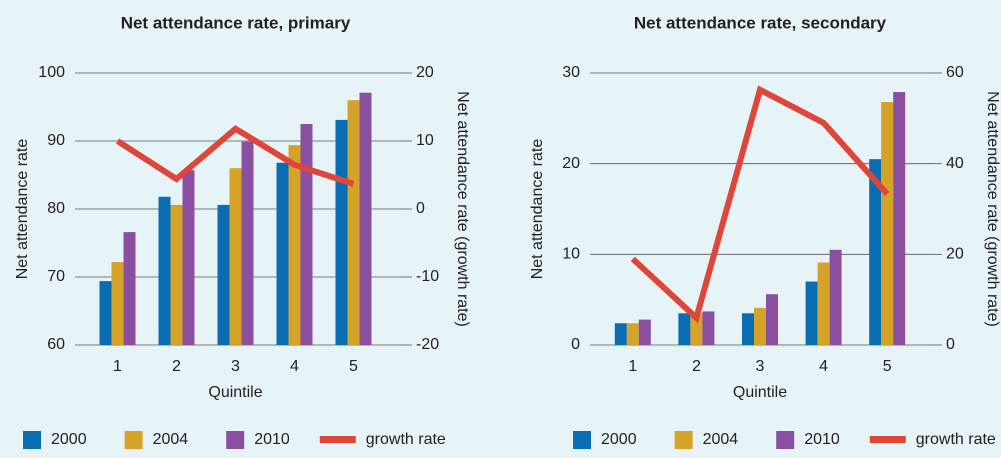 This screenshot has width=1001, height=458. I want to click on y-tick-label: 90, so click(56, 140).